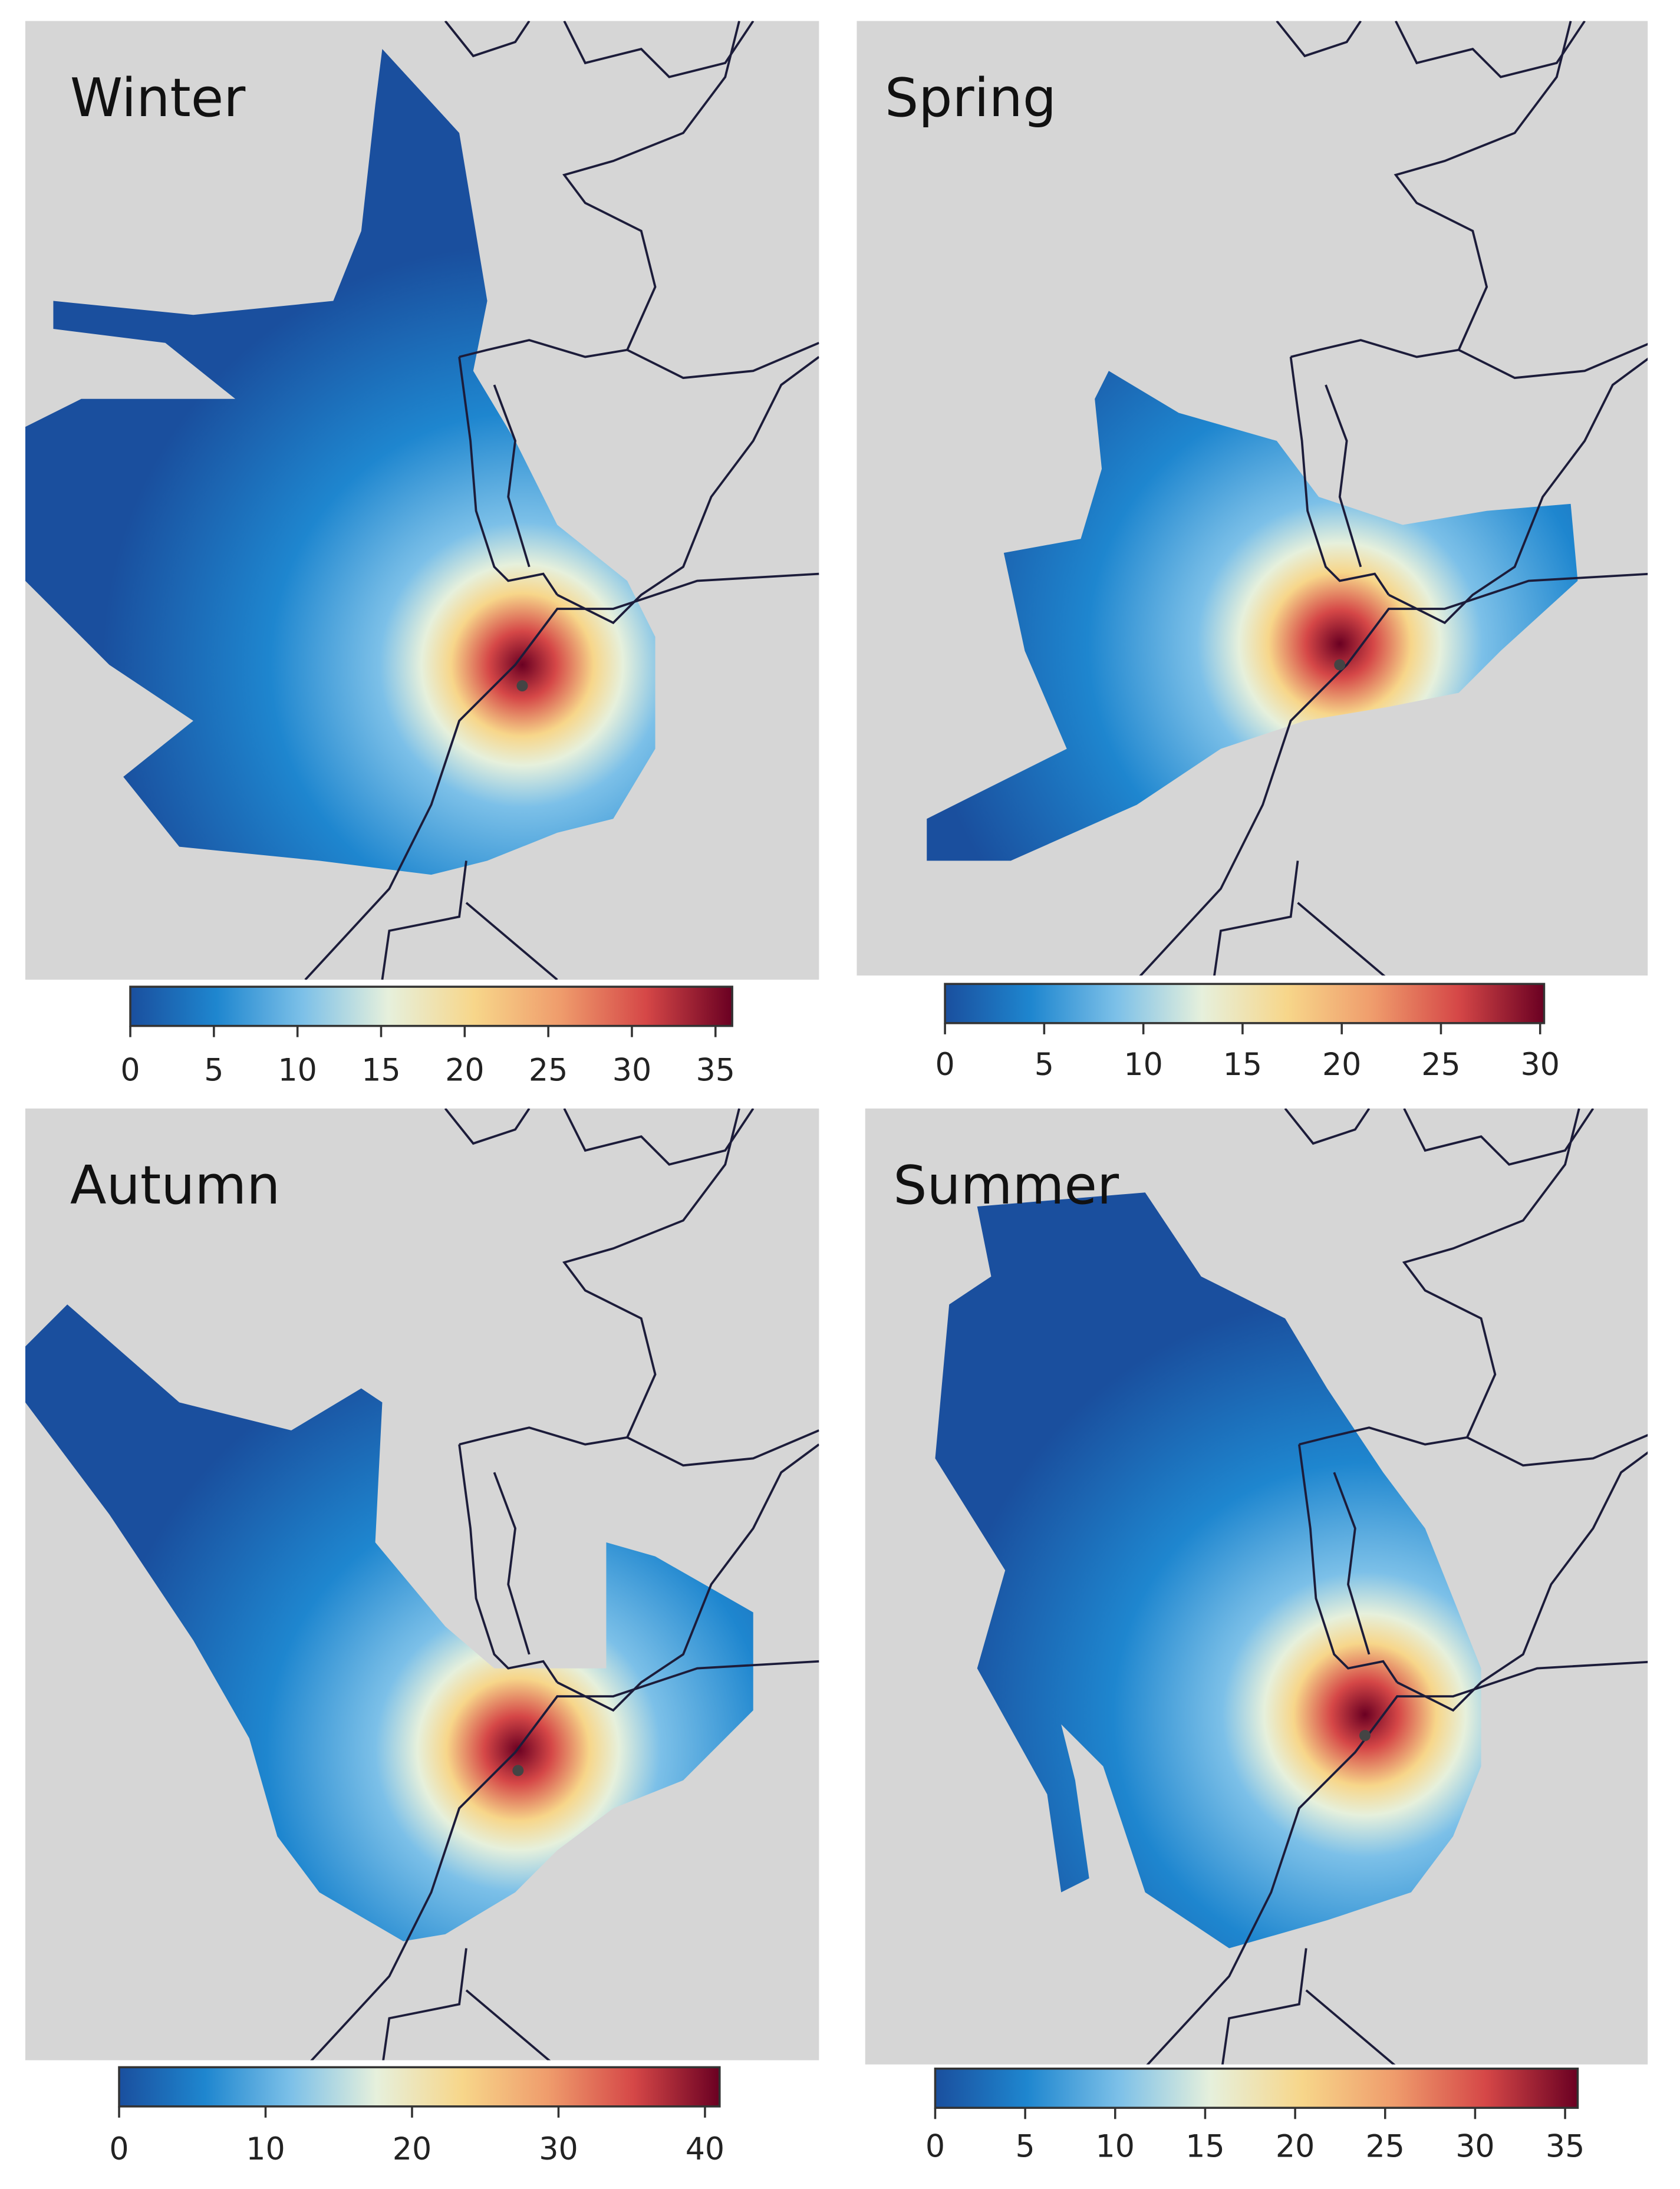 The height and width of the screenshot is (2189, 1680). Describe the element at coordinates (705, 2149) in the screenshot. I see `tick-label: 40` at that location.